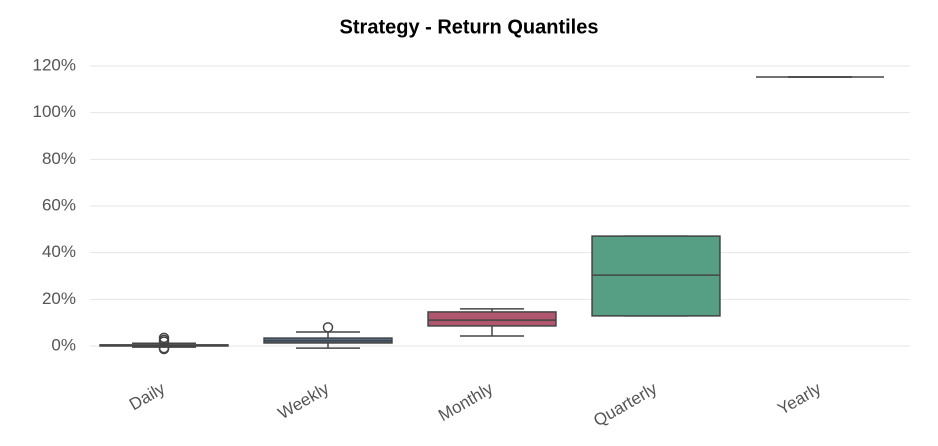  What do you see at coordinates (625, 405) in the screenshot?
I see `x-tick-label: Quarterly` at bounding box center [625, 405].